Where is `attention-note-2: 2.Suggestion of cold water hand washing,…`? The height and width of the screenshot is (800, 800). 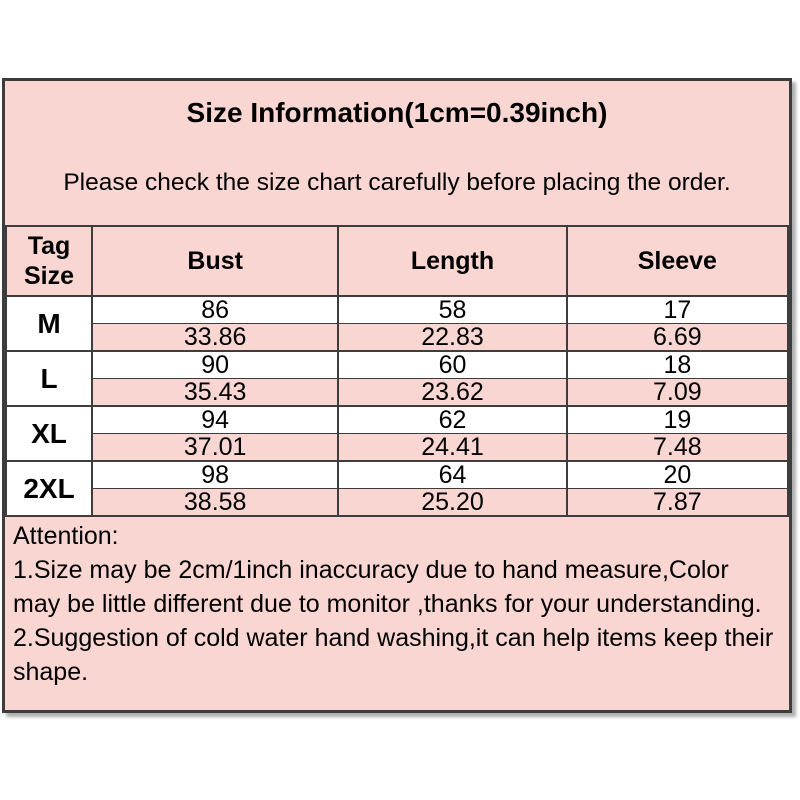
attention-note-2: 2.Suggestion of cold water hand washing,… is located at coordinates (393, 655).